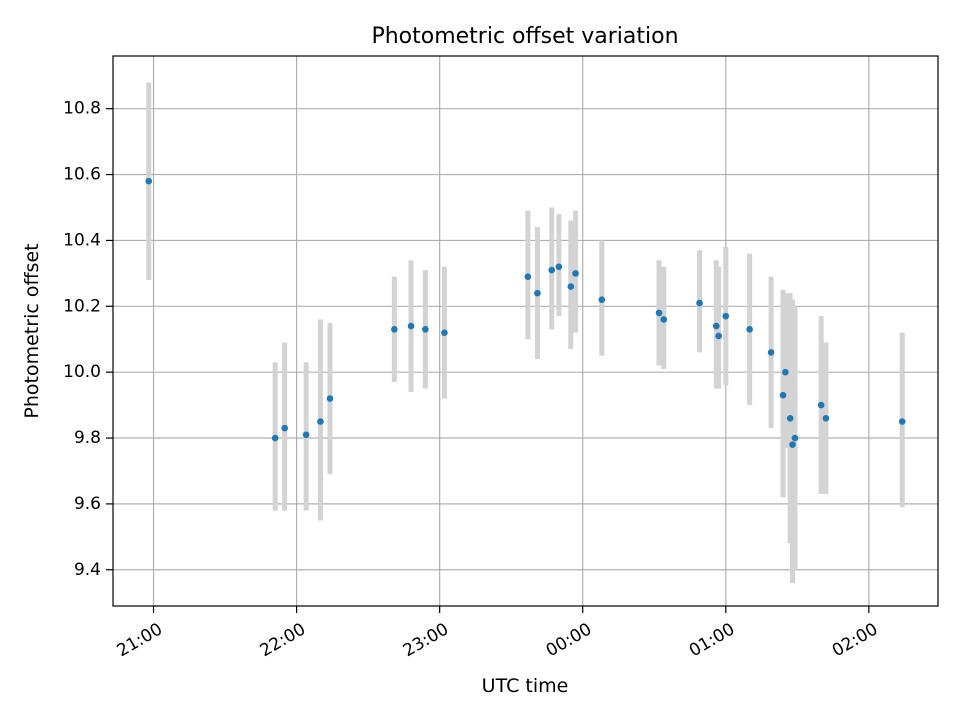 The height and width of the screenshot is (720, 960). What do you see at coordinates (82, 306) in the screenshot?
I see `y-tick-label: 10.2` at bounding box center [82, 306].